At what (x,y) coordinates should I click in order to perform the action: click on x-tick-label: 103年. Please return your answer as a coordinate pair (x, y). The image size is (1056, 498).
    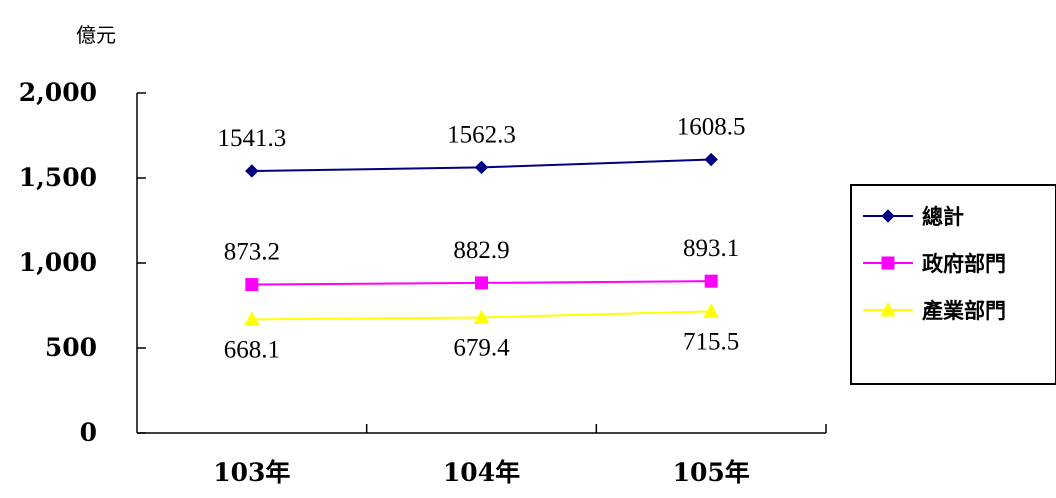
    Looking at the image, I should click on (251, 472).